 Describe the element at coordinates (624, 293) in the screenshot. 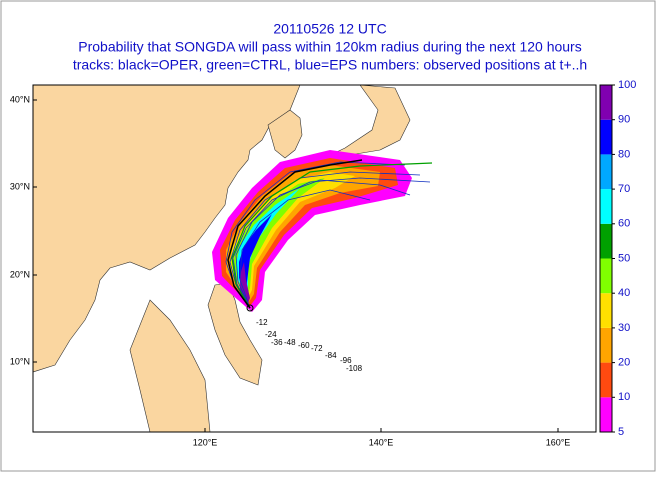

I see `colorbar-label: 40` at that location.